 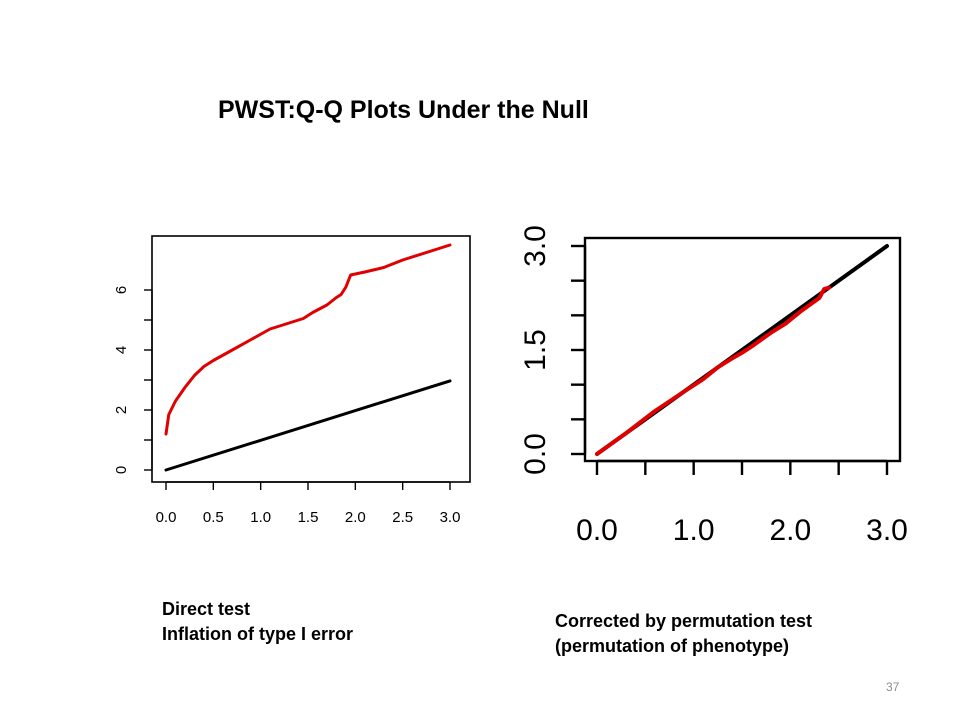 I want to click on left-plot-frame, so click(x=311, y=359).